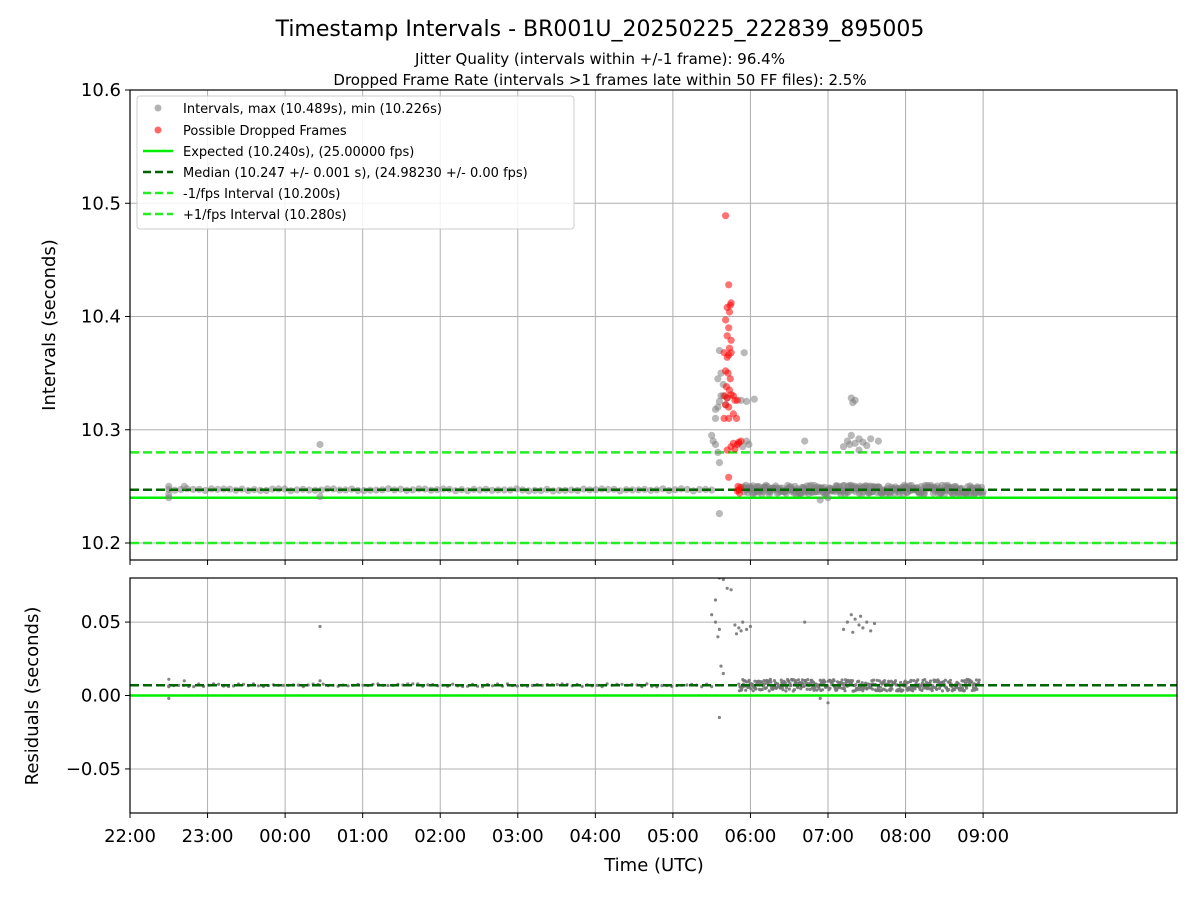 This screenshot has height=900, width=1200. What do you see at coordinates (130, 836) in the screenshot?
I see `bottom-xtick-label-0: 22:00` at bounding box center [130, 836].